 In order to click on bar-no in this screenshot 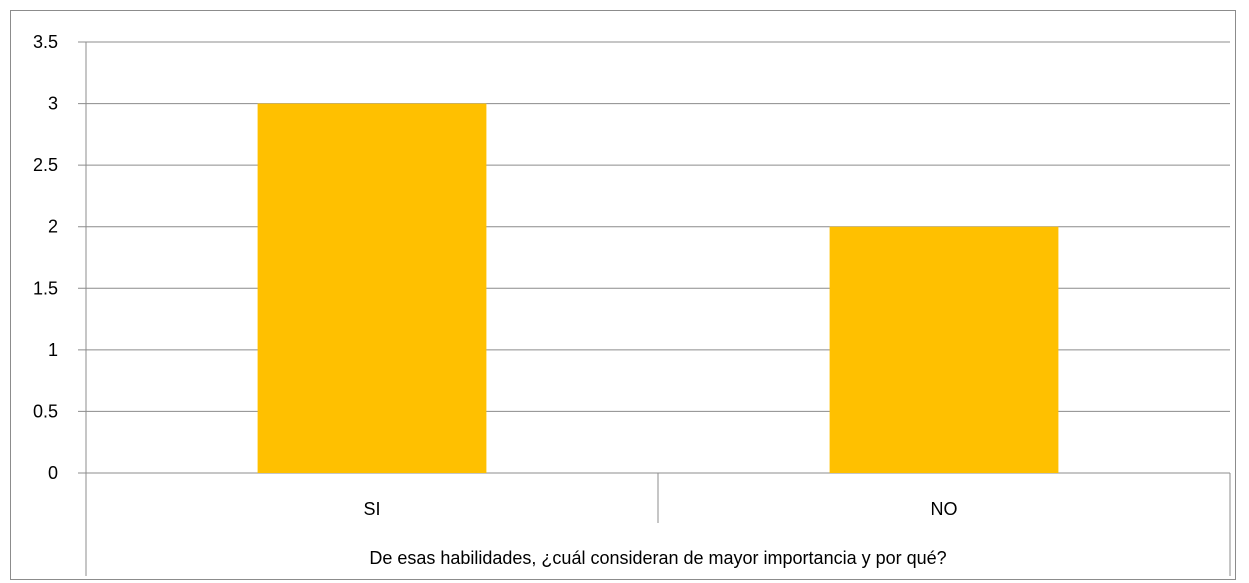, I will do `click(944, 349)`.